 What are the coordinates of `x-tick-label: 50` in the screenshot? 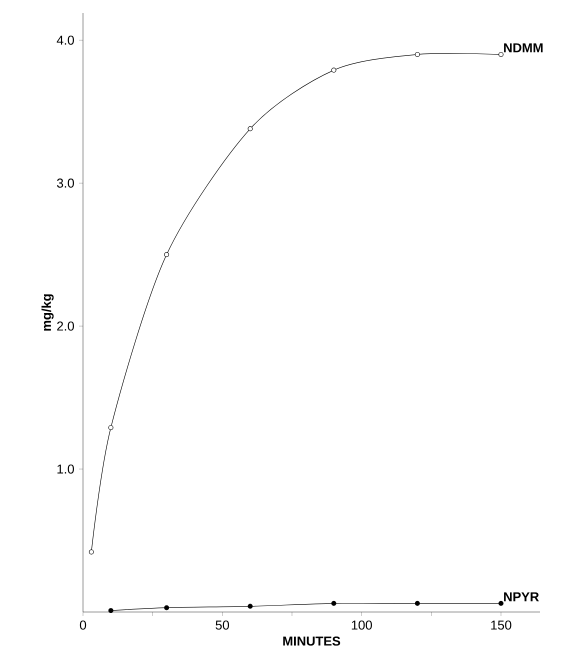 It's located at (223, 625).